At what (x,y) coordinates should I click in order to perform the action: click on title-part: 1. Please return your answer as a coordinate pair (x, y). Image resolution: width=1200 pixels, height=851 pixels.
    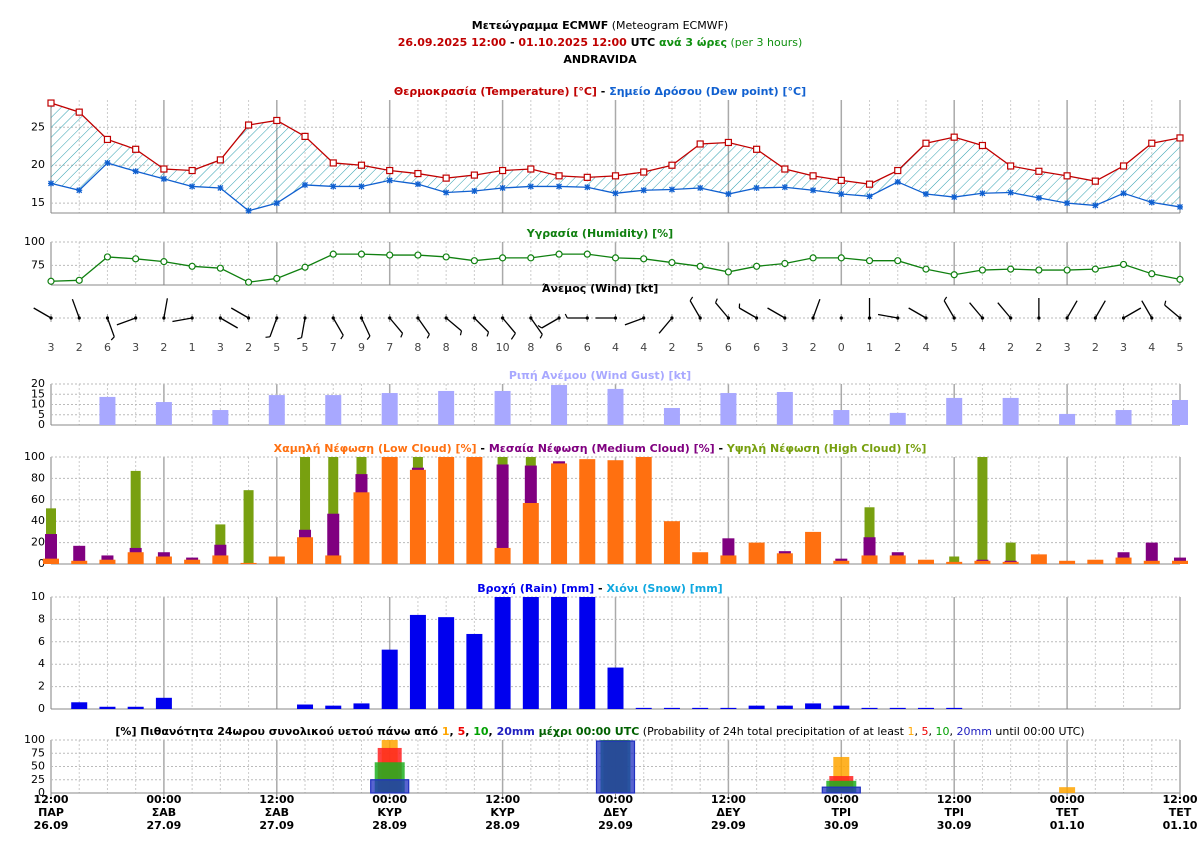
    Looking at the image, I should click on (910, 731).